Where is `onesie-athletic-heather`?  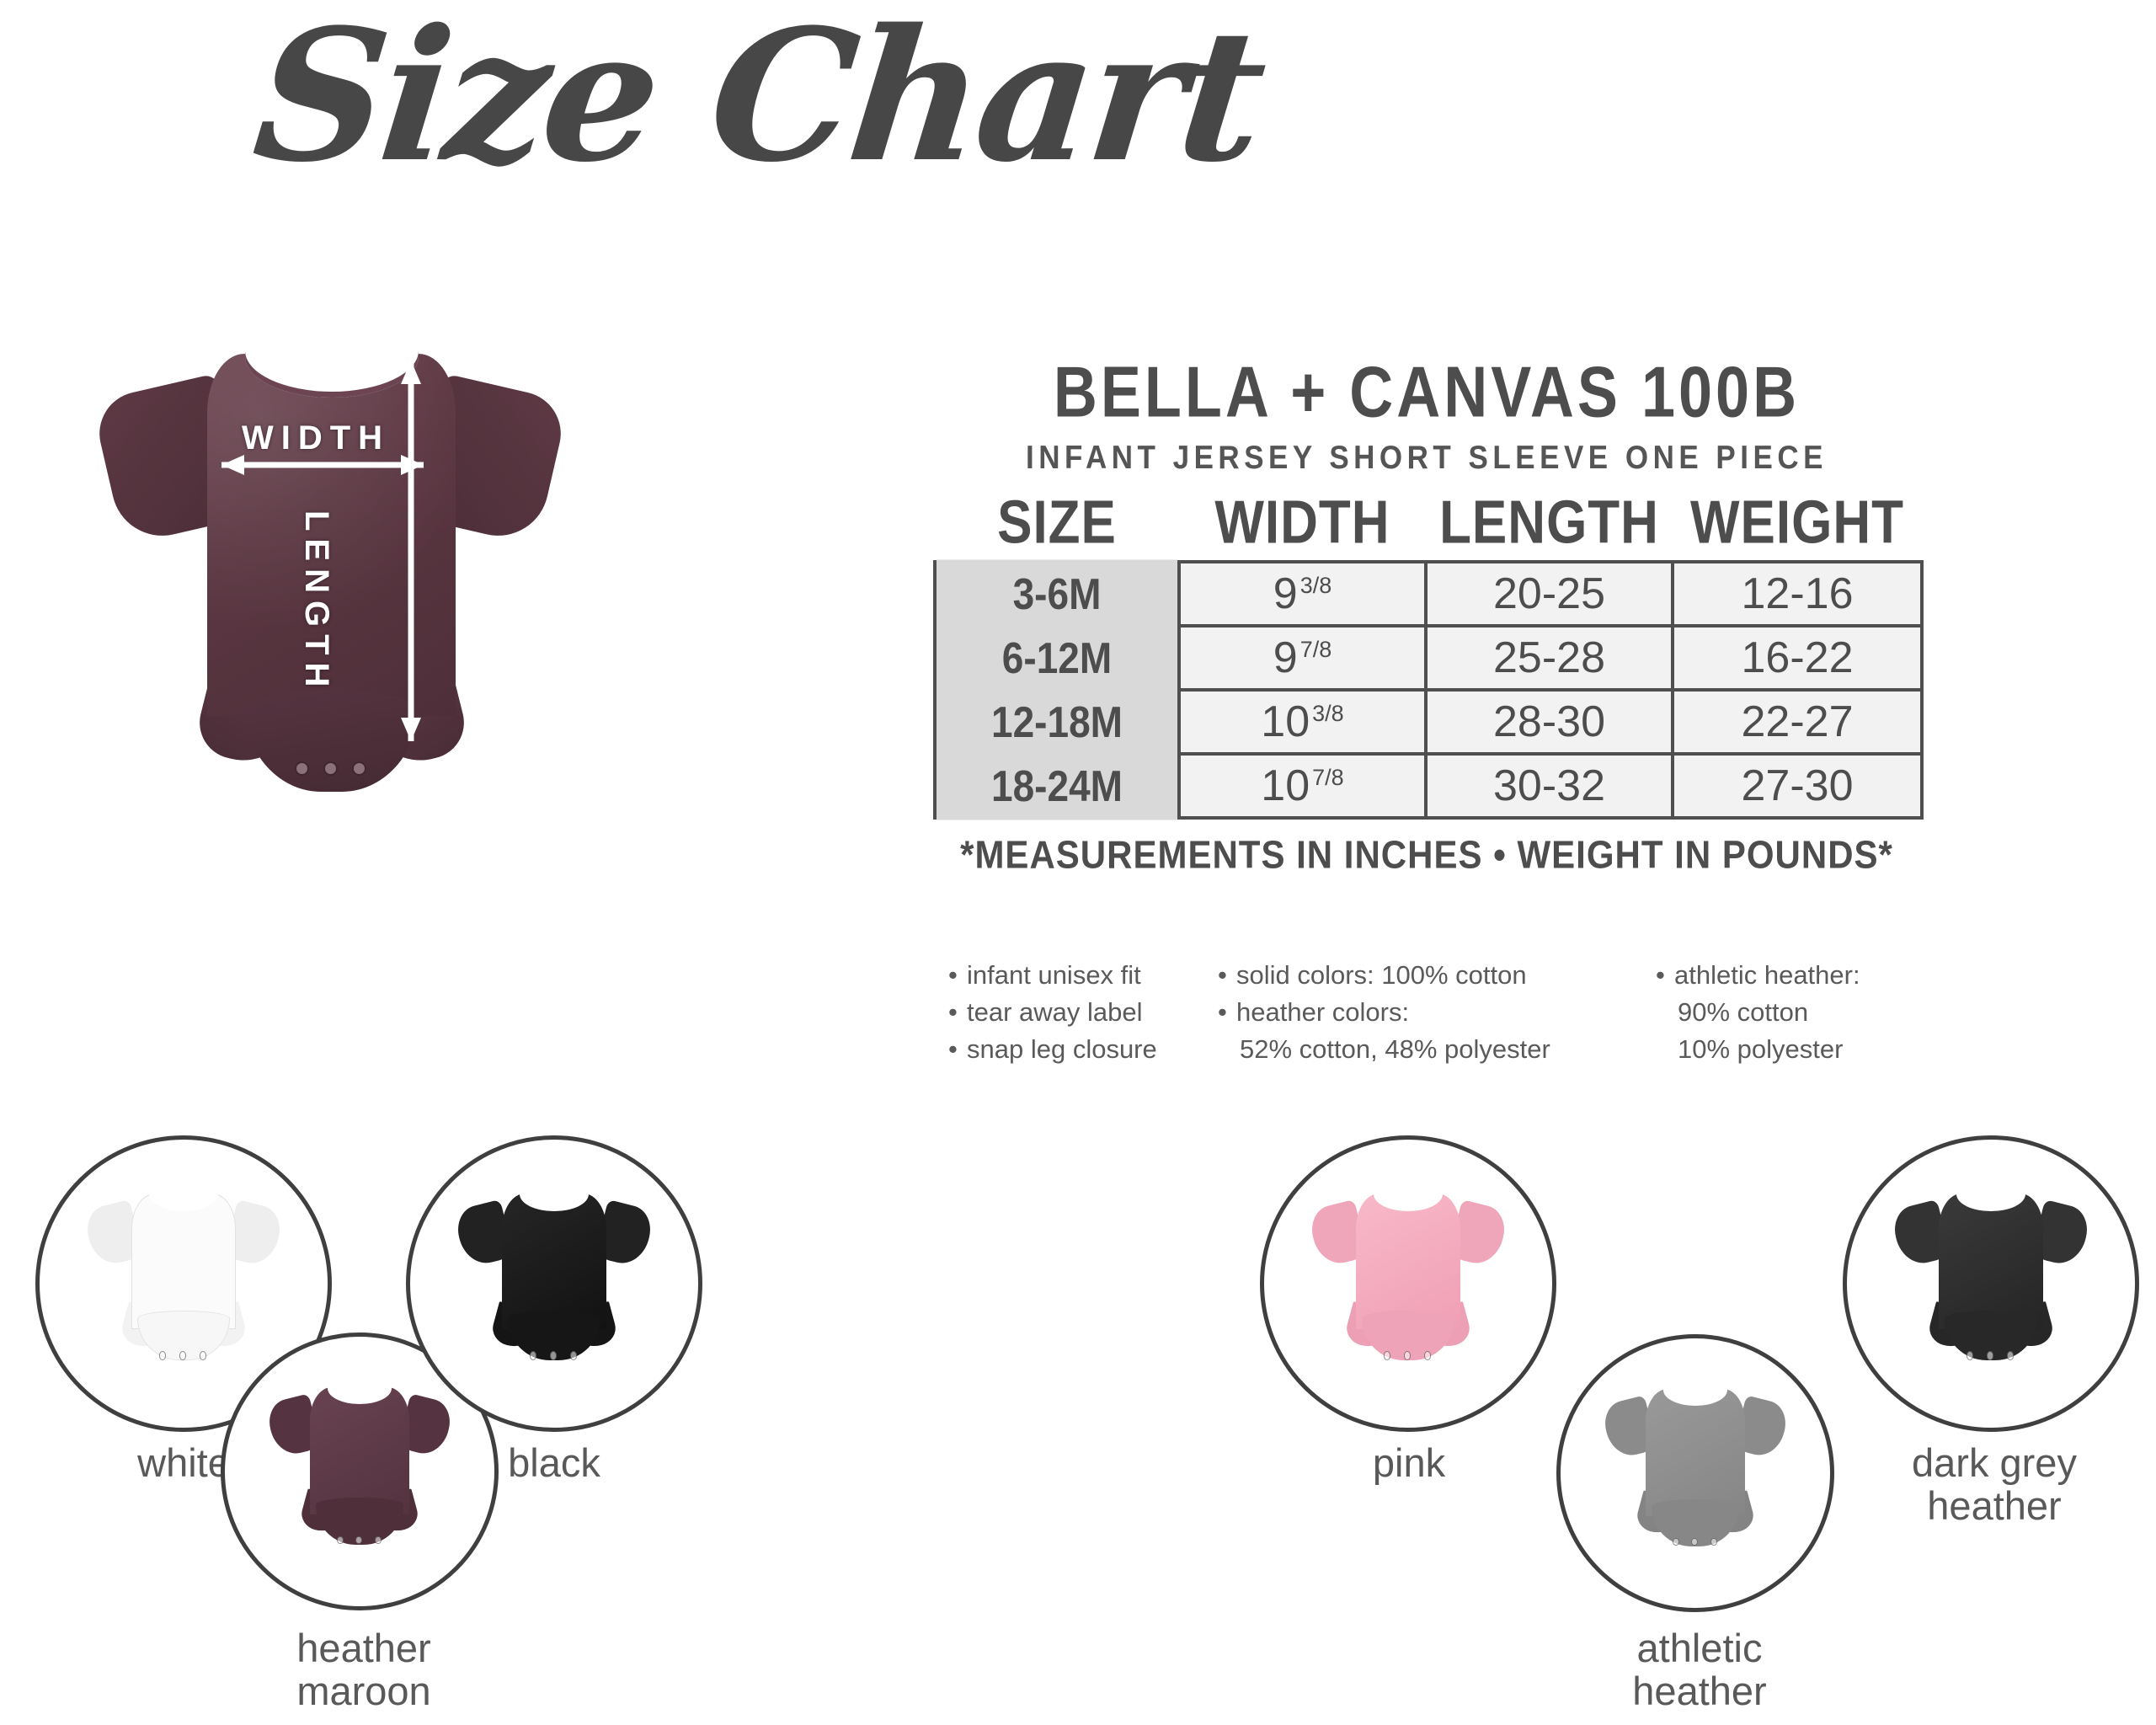 onesie-athletic-heather is located at coordinates (1695, 1474).